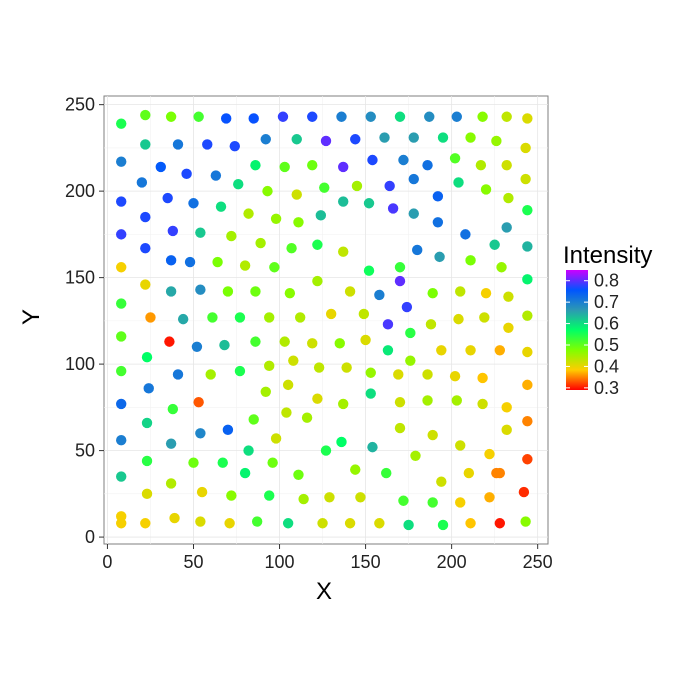  What do you see at coordinates (85, 451) in the screenshot?
I see `y-tick-label: 50` at bounding box center [85, 451].